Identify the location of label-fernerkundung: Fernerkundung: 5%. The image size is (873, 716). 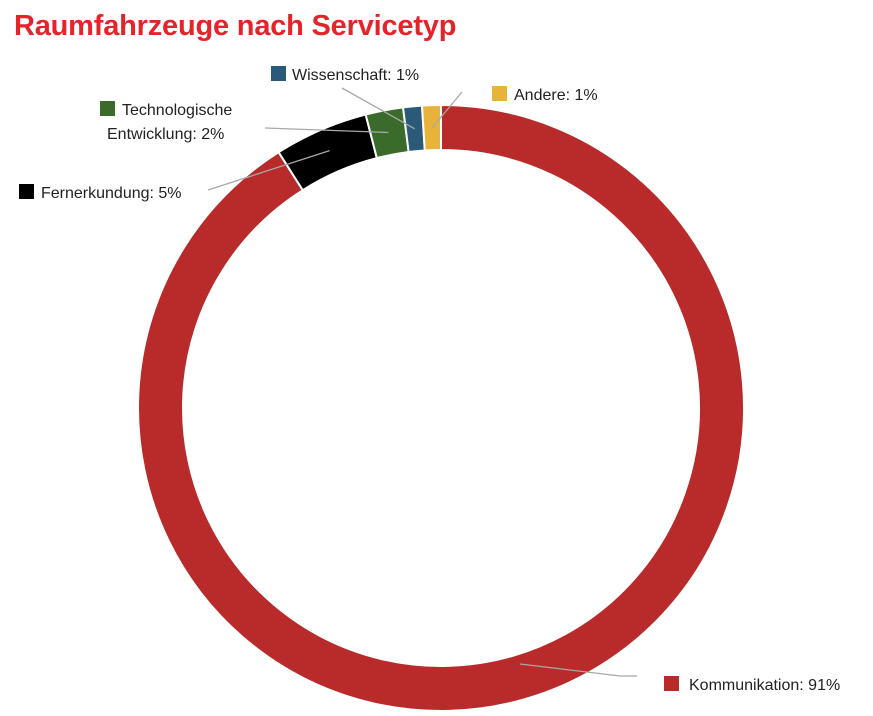
(111, 193).